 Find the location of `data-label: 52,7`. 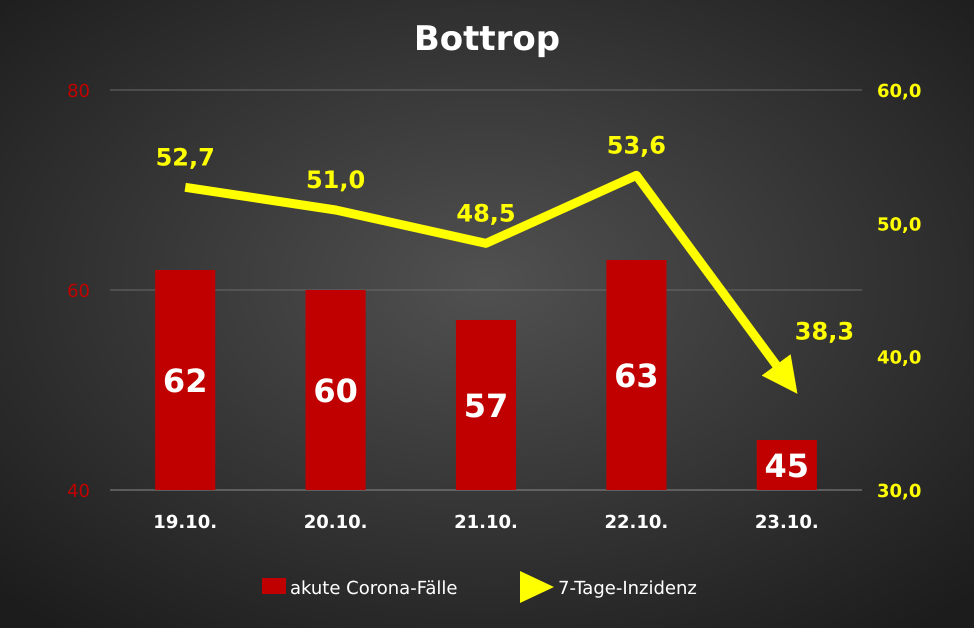

data-label: 52,7 is located at coordinates (185, 157).